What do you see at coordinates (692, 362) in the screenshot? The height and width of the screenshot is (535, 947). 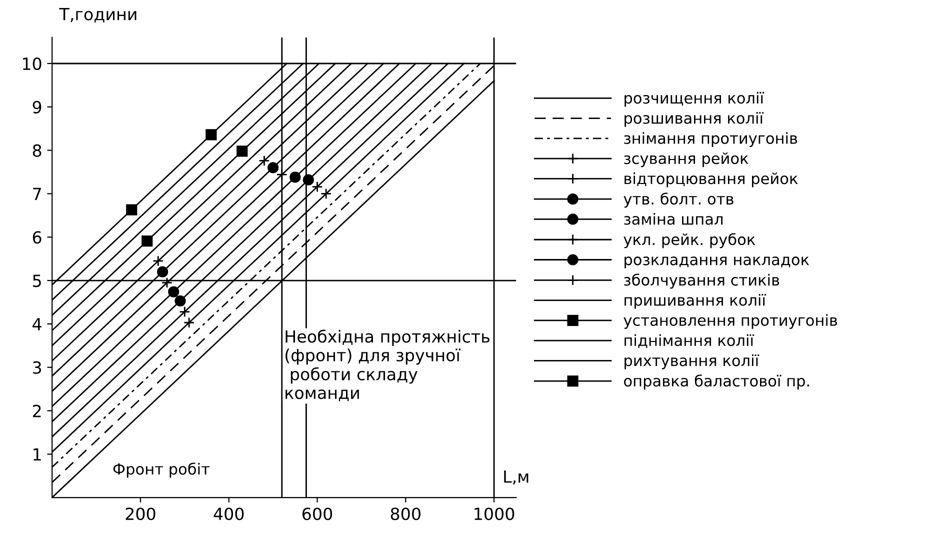 I see `legend-label: рихтування колії` at bounding box center [692, 362].